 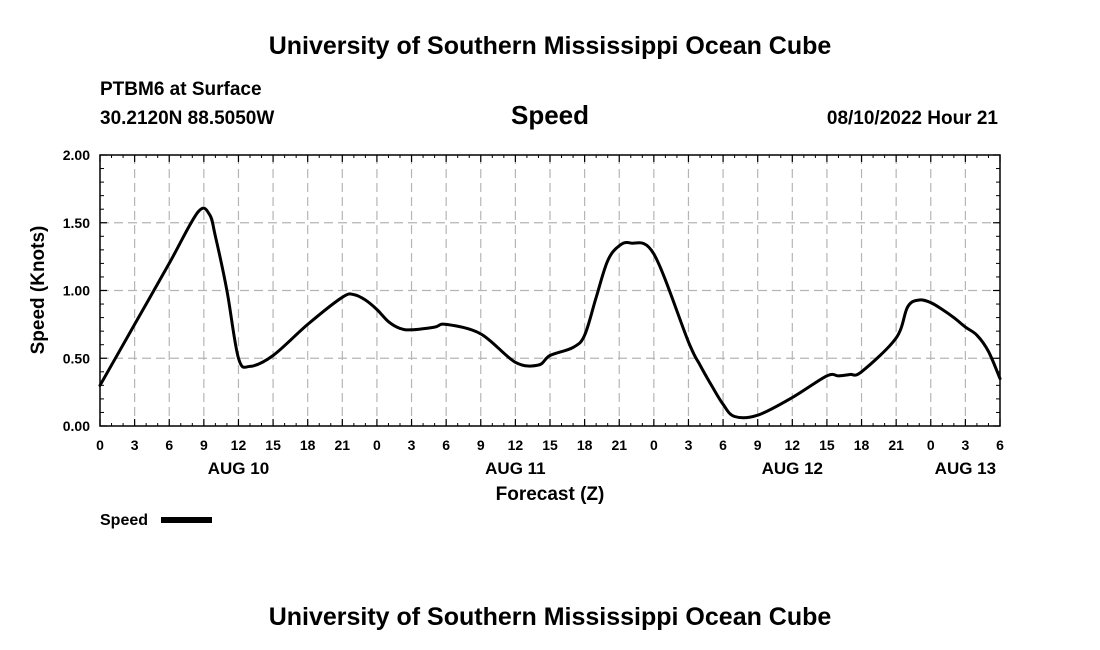 I want to click on y-axis-label: Speed (Knots), so click(x=38, y=290).